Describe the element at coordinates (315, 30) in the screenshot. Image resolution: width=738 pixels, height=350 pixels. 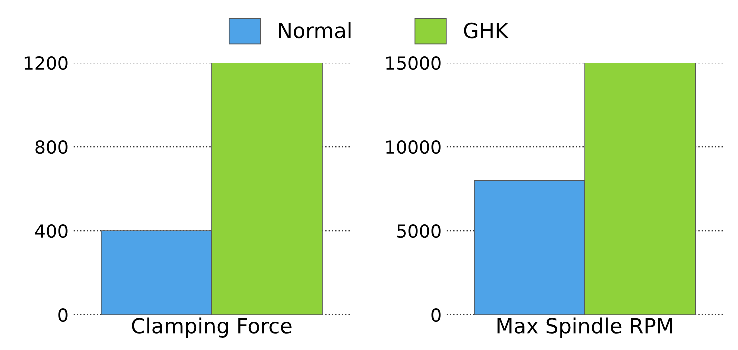
I see `legend-label: Normal` at that location.